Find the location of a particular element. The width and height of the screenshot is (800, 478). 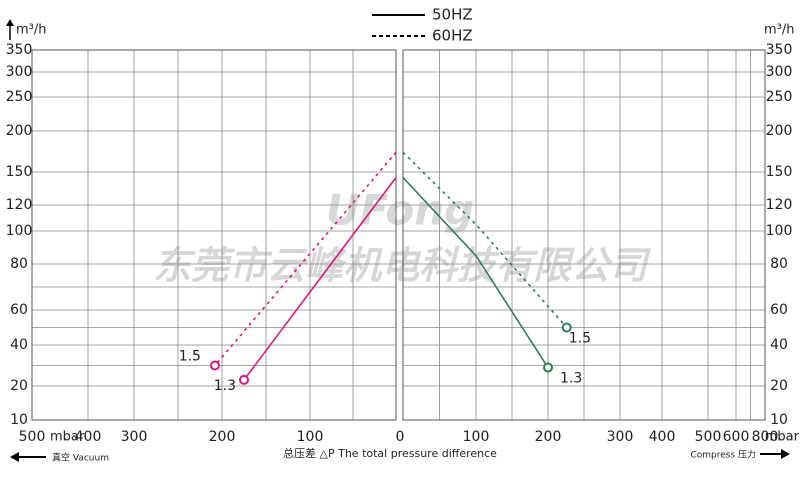

legend-label: 60HZ is located at coordinates (452, 36).